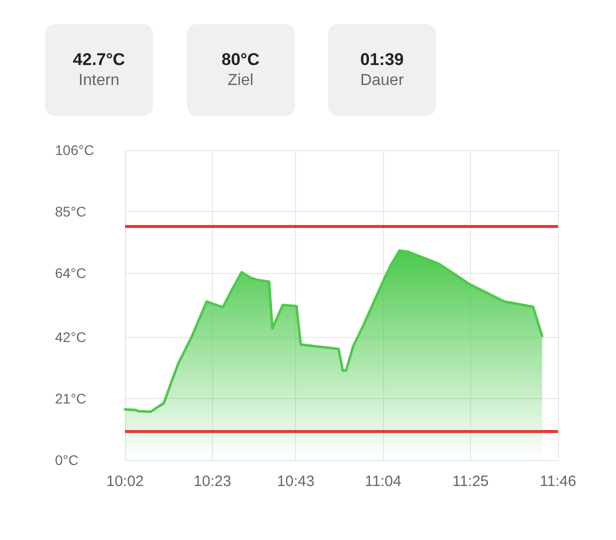  What do you see at coordinates (74, 150) in the screenshot?
I see `y-tick-label: 106°C` at bounding box center [74, 150].